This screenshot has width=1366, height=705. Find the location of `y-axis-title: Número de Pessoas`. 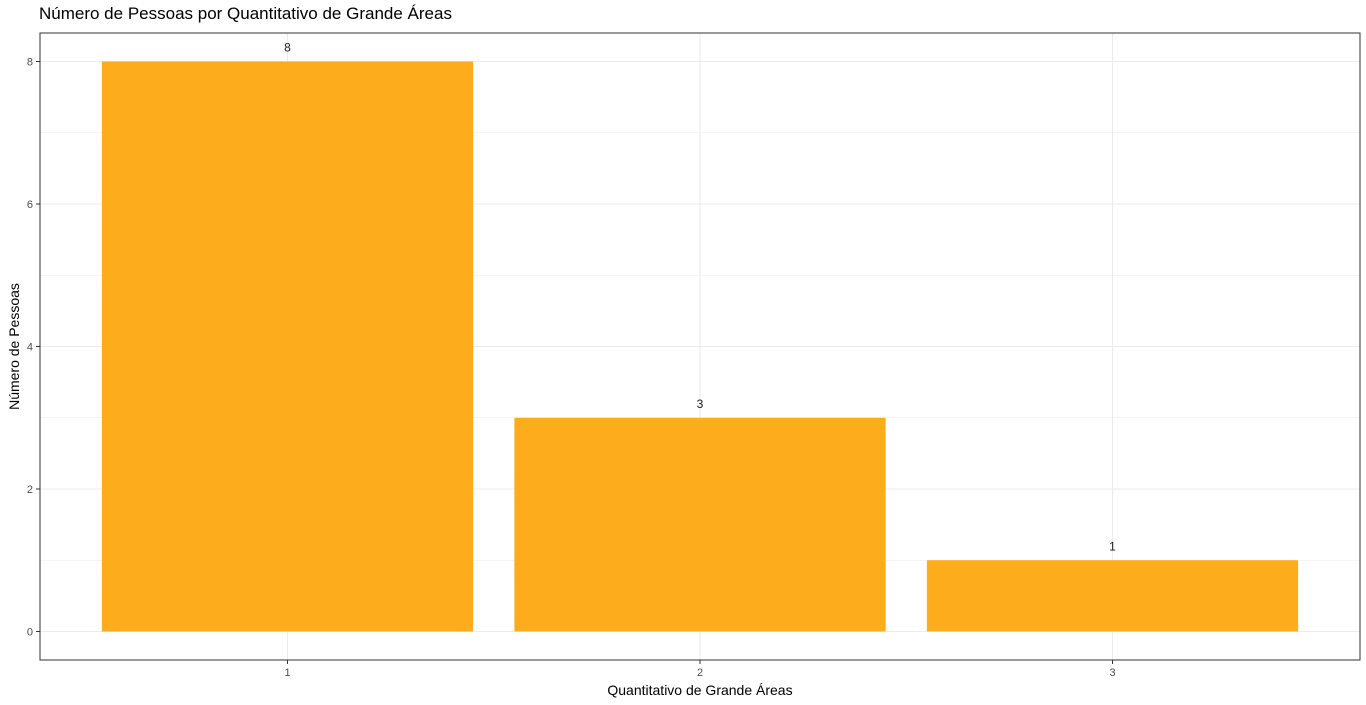

y-axis-title: Número de Pessoas is located at coordinates (14, 346).